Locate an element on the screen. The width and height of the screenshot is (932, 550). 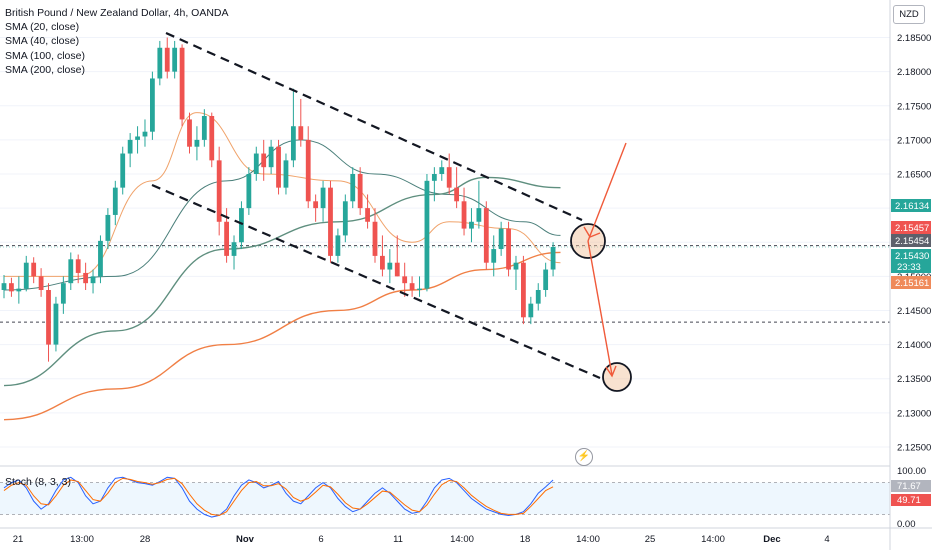
annotations is located at coordinates (601, 267).